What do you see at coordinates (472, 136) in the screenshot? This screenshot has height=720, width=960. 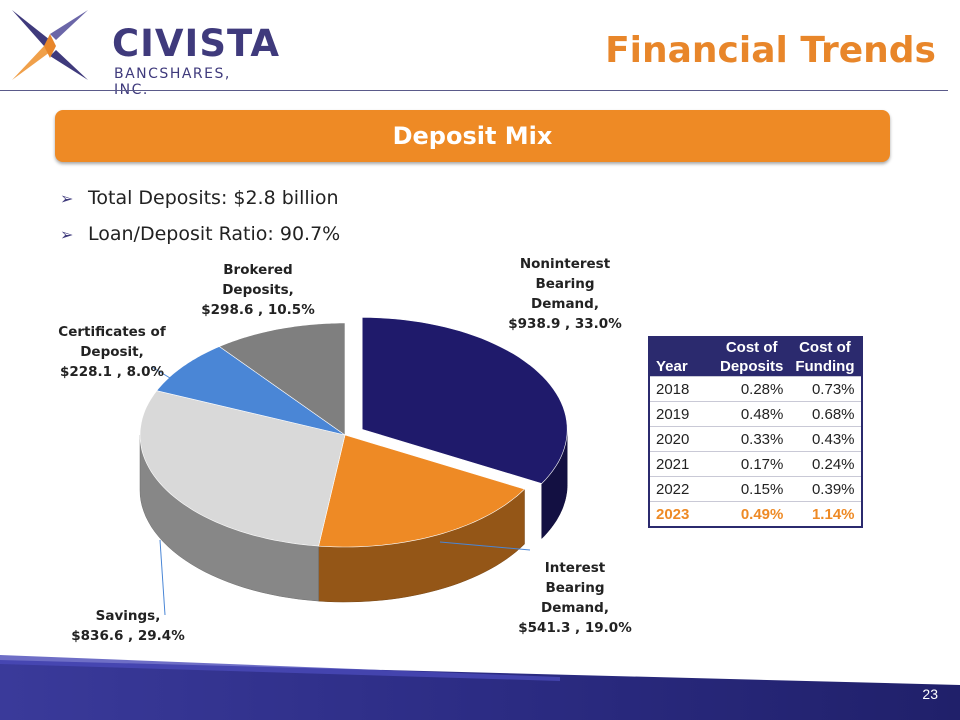 I see `section-banner: Deposit Mix` at bounding box center [472, 136].